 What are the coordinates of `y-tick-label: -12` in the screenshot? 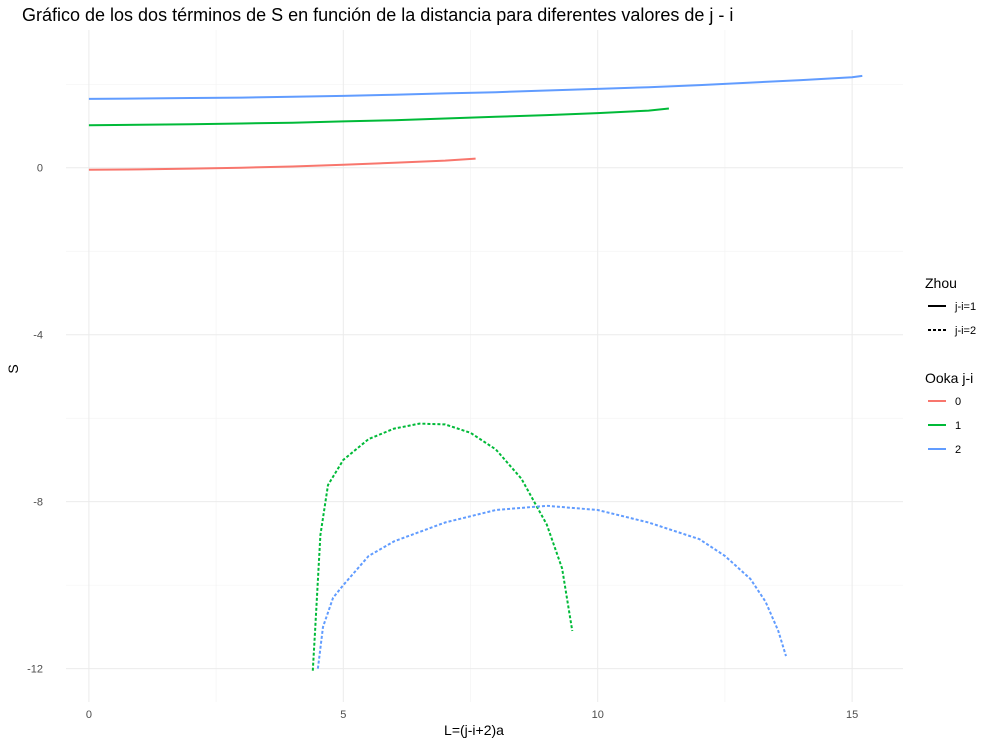 It's located at (35, 670).